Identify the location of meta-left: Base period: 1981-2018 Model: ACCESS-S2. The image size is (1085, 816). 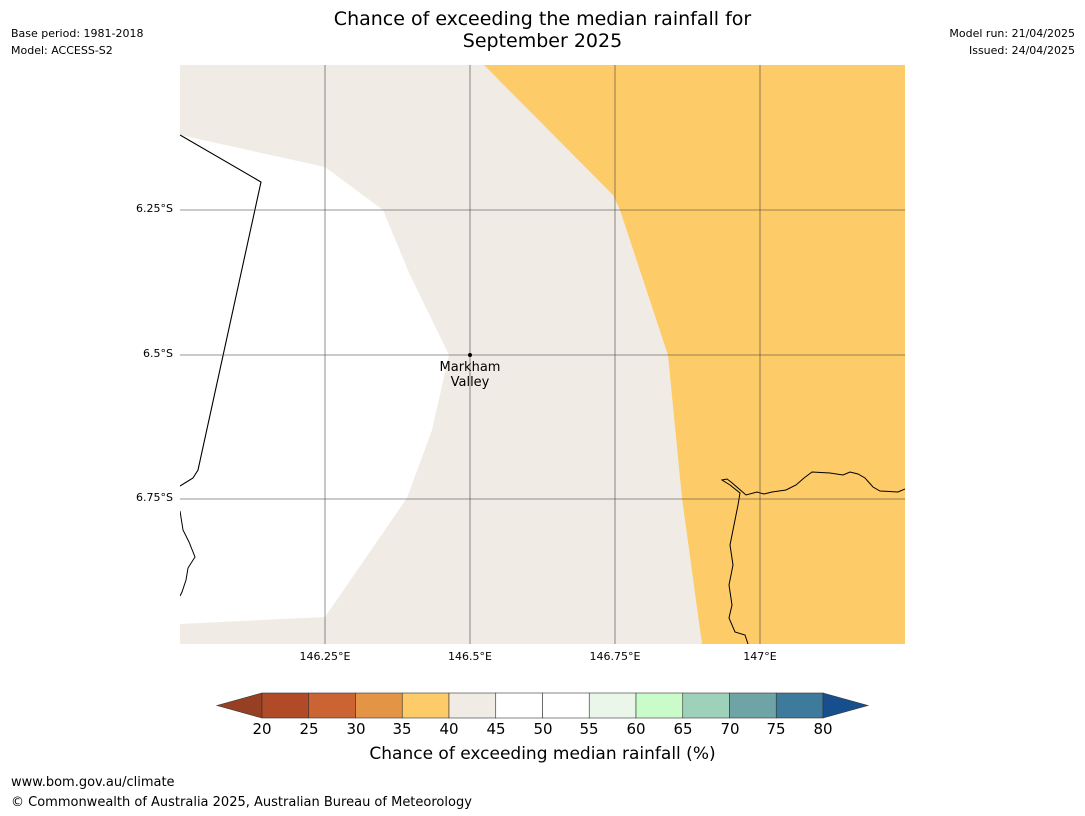
(77, 42).